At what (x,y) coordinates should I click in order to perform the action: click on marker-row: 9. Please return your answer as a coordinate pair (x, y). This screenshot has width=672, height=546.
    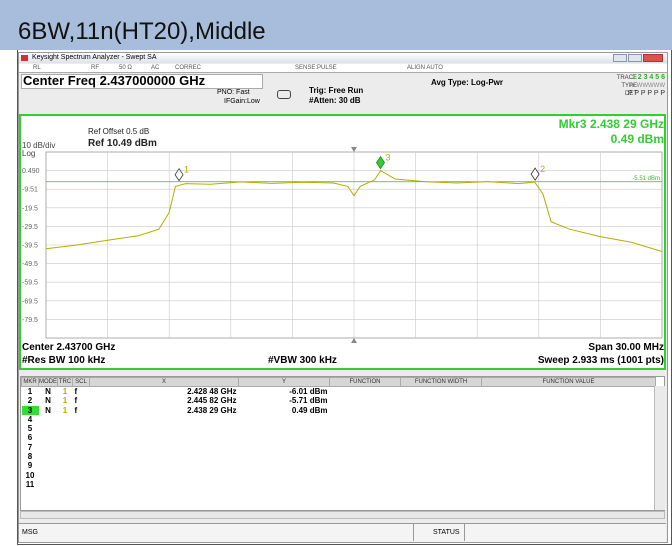
    Looking at the image, I should click on (339, 465).